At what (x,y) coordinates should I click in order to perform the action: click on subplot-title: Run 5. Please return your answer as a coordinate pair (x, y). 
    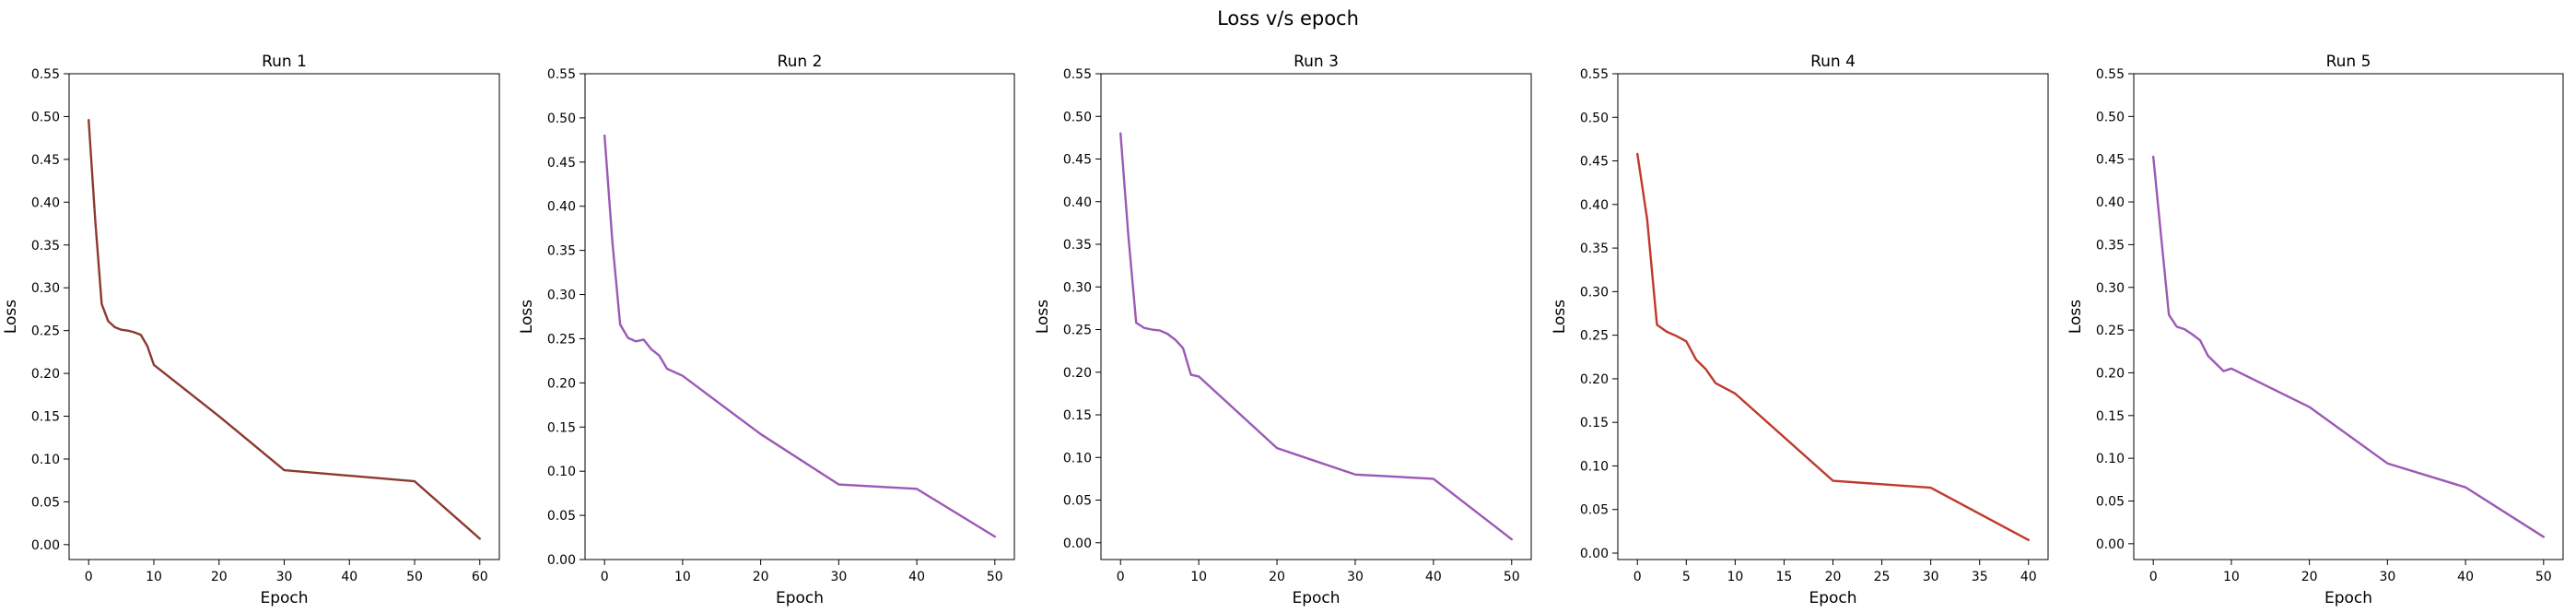
    Looking at the image, I should click on (2348, 62).